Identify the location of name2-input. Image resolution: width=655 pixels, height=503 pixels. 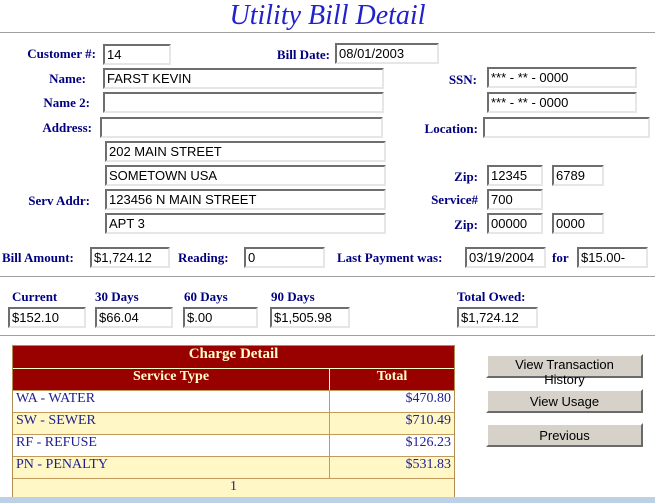
(243, 102).